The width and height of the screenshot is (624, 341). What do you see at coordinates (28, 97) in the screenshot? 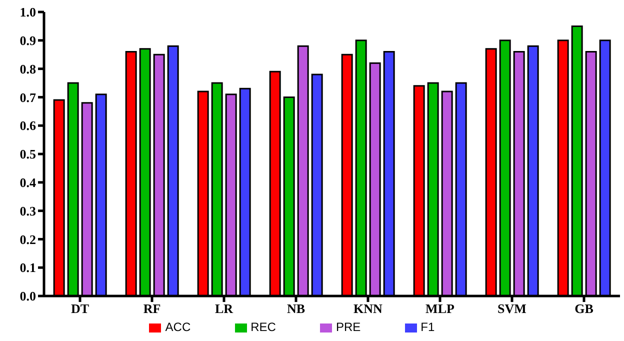
I see `y-tick-label: 0.7` at bounding box center [28, 97].